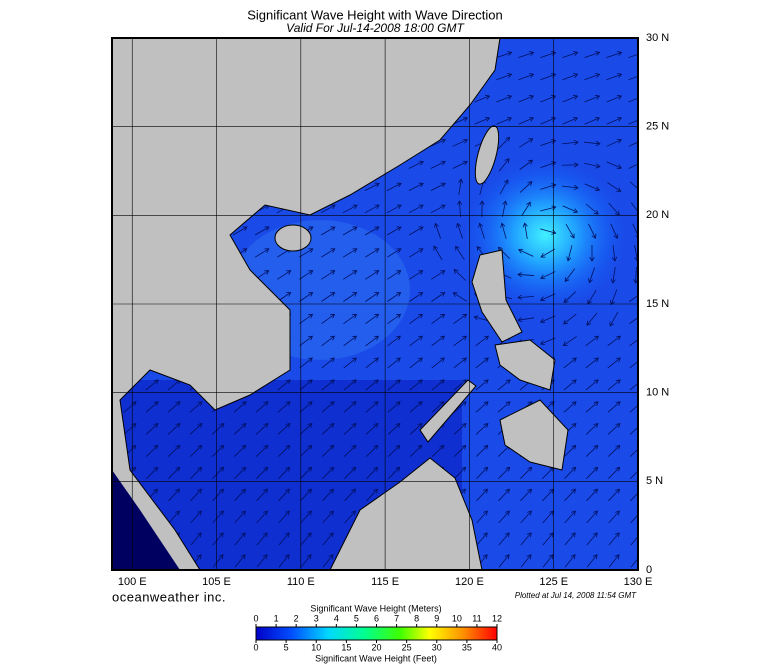 Image resolution: width=775 pixels, height=670 pixels. Describe the element at coordinates (657, 304) in the screenshot. I see `y-tick-label: 15 N` at that location.